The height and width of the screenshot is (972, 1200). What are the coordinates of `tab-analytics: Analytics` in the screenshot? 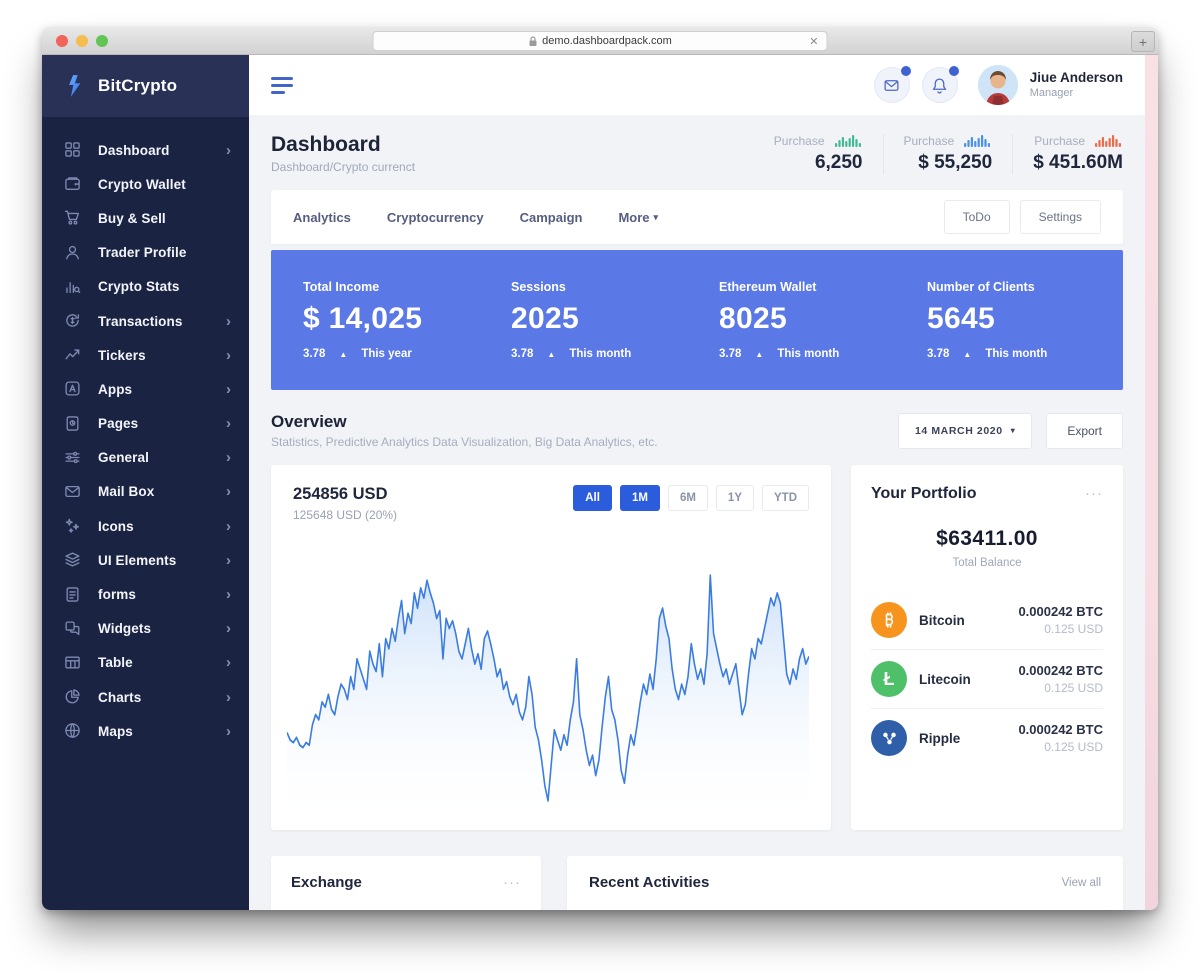 It's located at (322, 217).